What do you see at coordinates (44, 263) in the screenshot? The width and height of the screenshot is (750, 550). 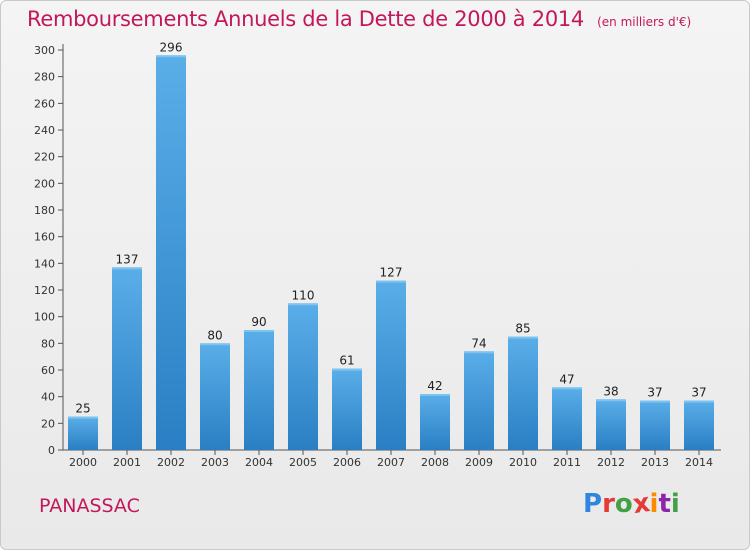 I see `y-tick-label: 140` at bounding box center [44, 263].